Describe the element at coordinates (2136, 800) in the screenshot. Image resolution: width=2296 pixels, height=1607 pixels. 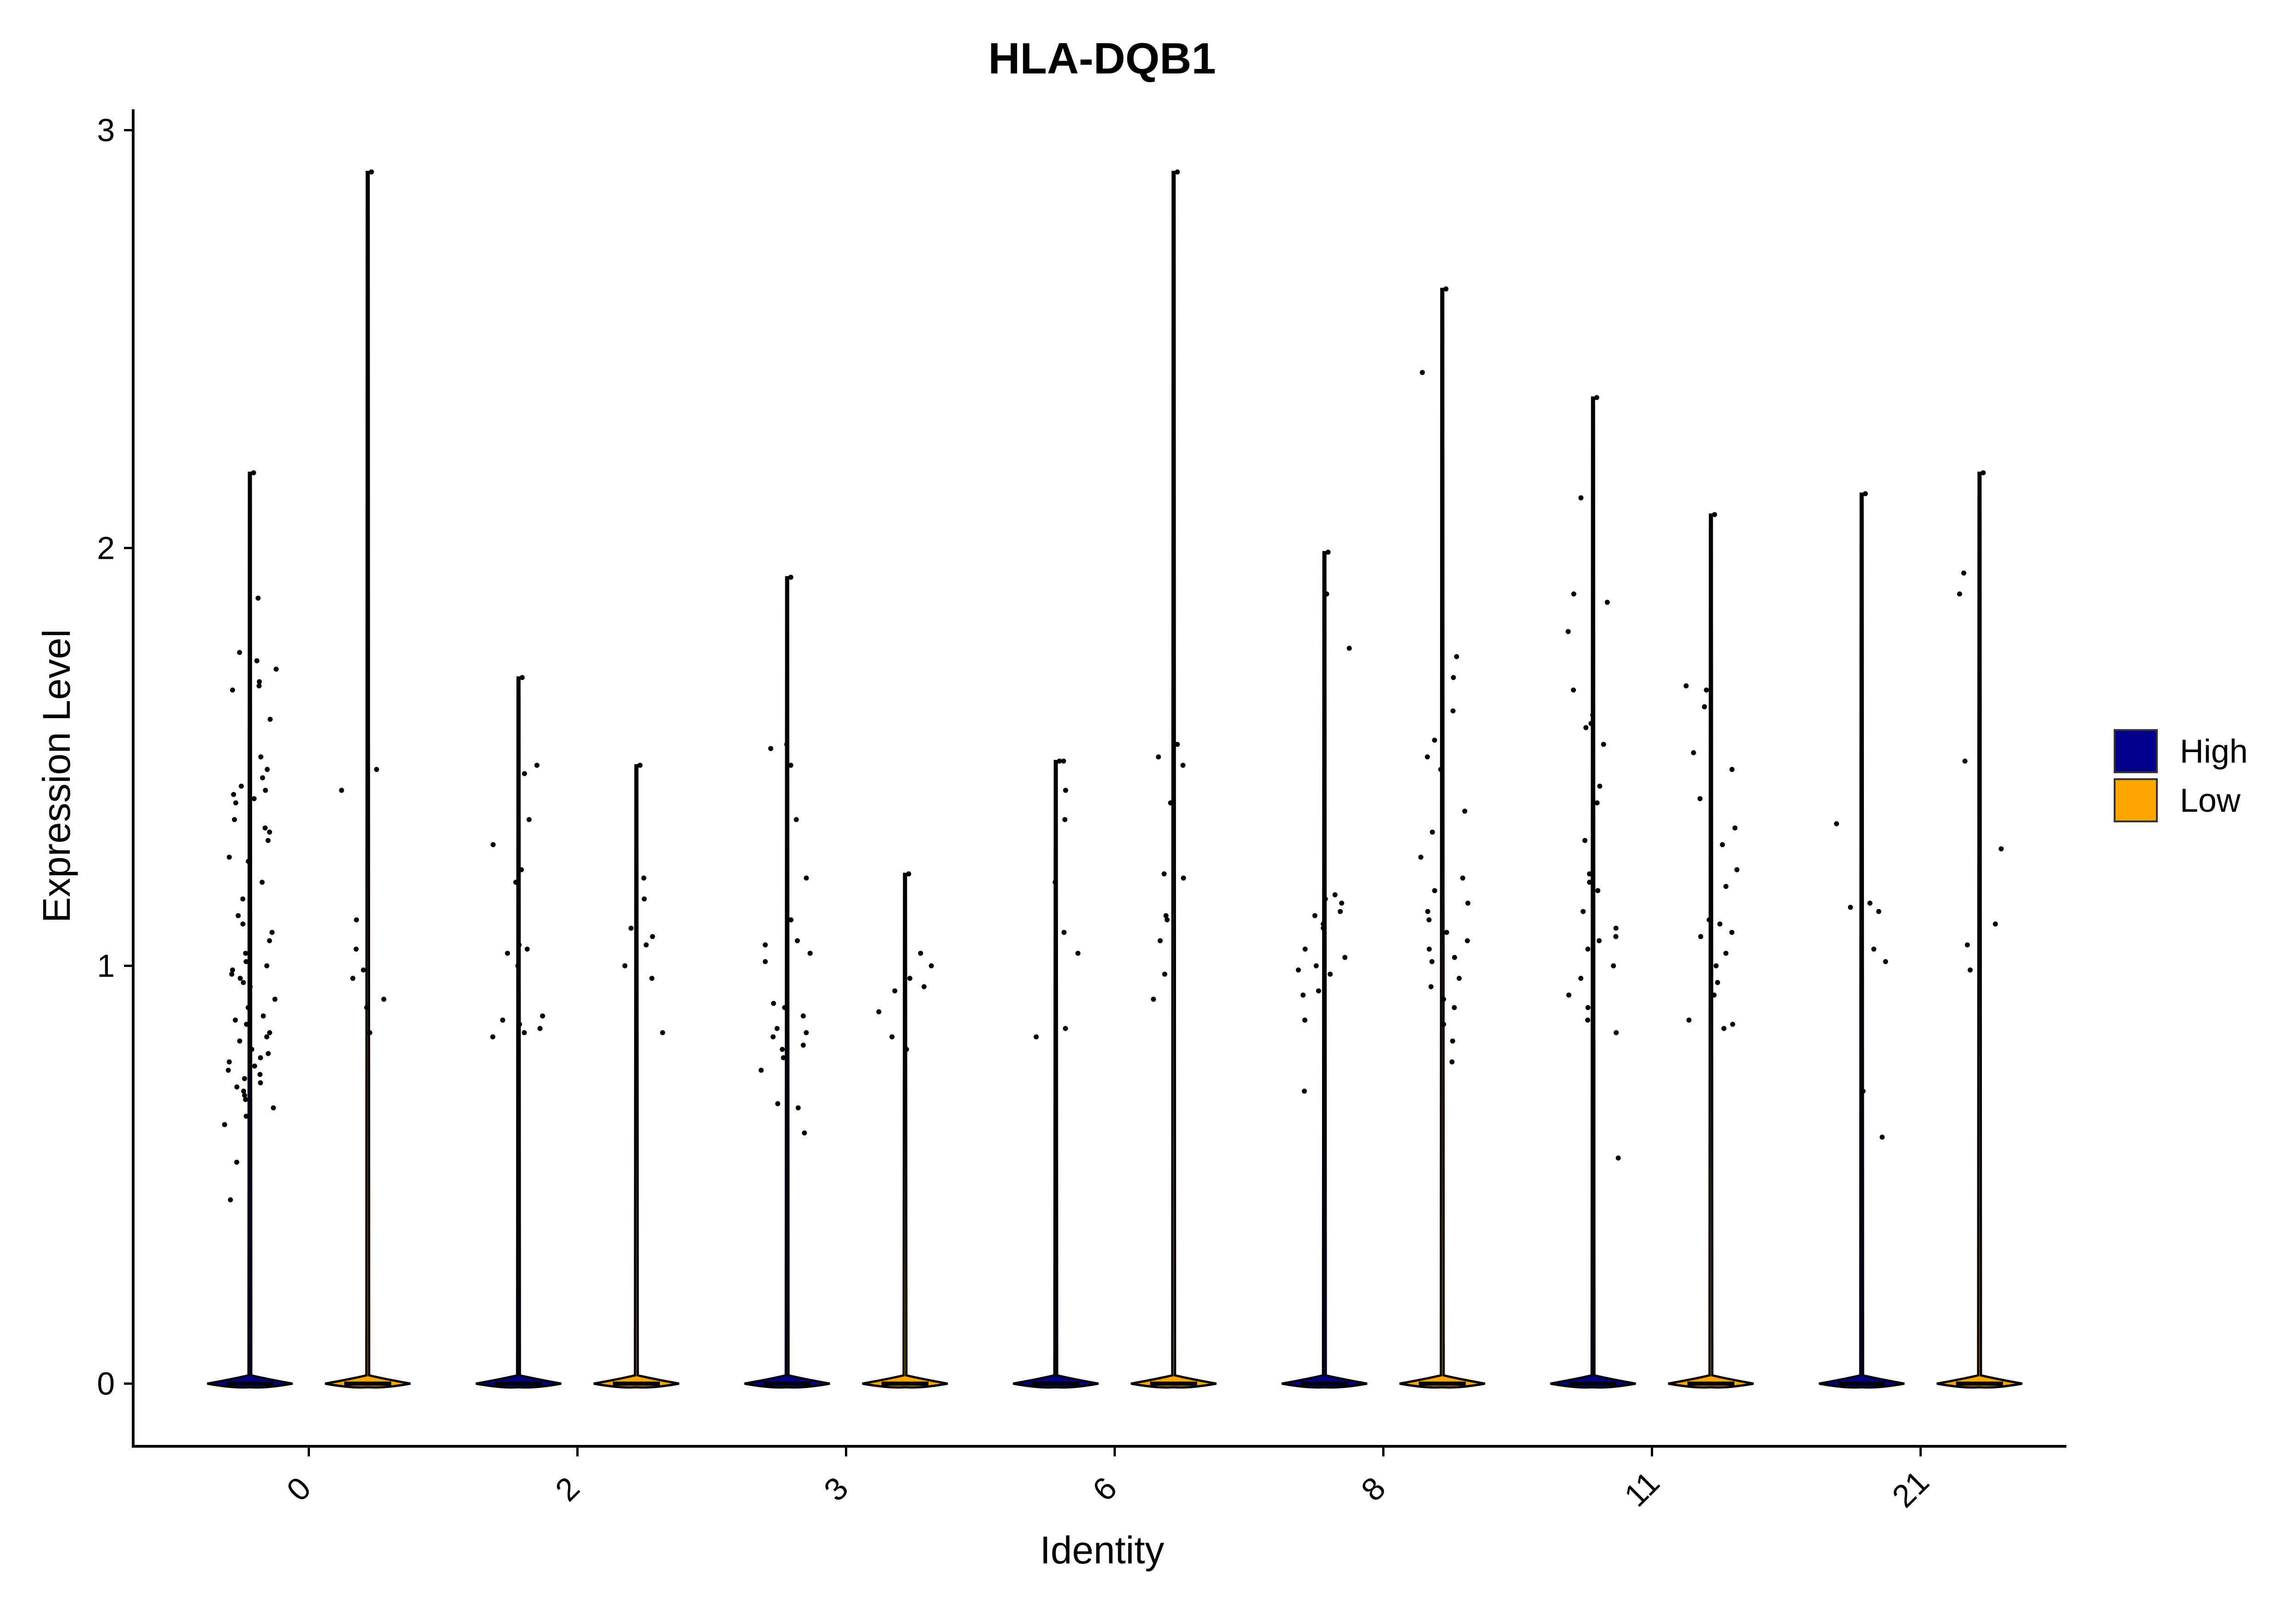
I see `legend-swatch-low` at that location.